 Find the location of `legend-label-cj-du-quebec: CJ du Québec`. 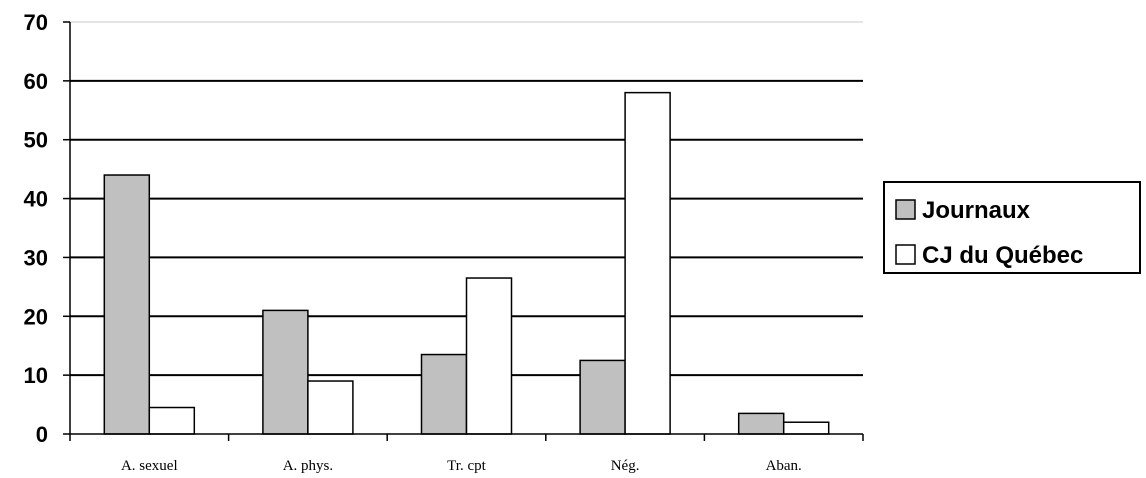

legend-label-cj-du-quebec: CJ du Québec is located at coordinates (1002, 255).